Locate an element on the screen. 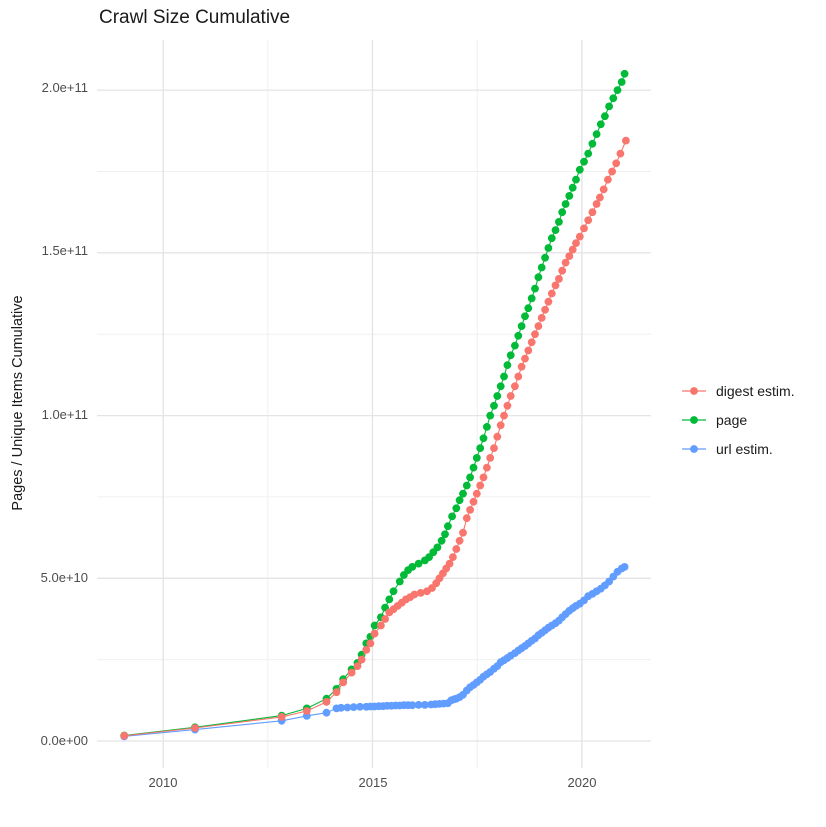 Image resolution: width=826 pixels, height=827 pixels. x-tick-label: 2020 is located at coordinates (582, 782).